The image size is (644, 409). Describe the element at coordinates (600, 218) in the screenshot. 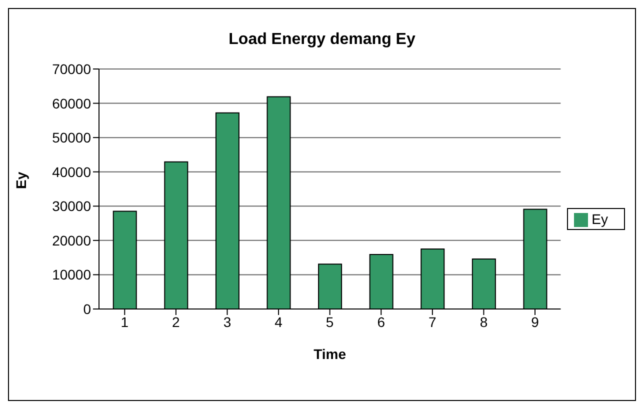

I see `legend-label: Ey` at that location.